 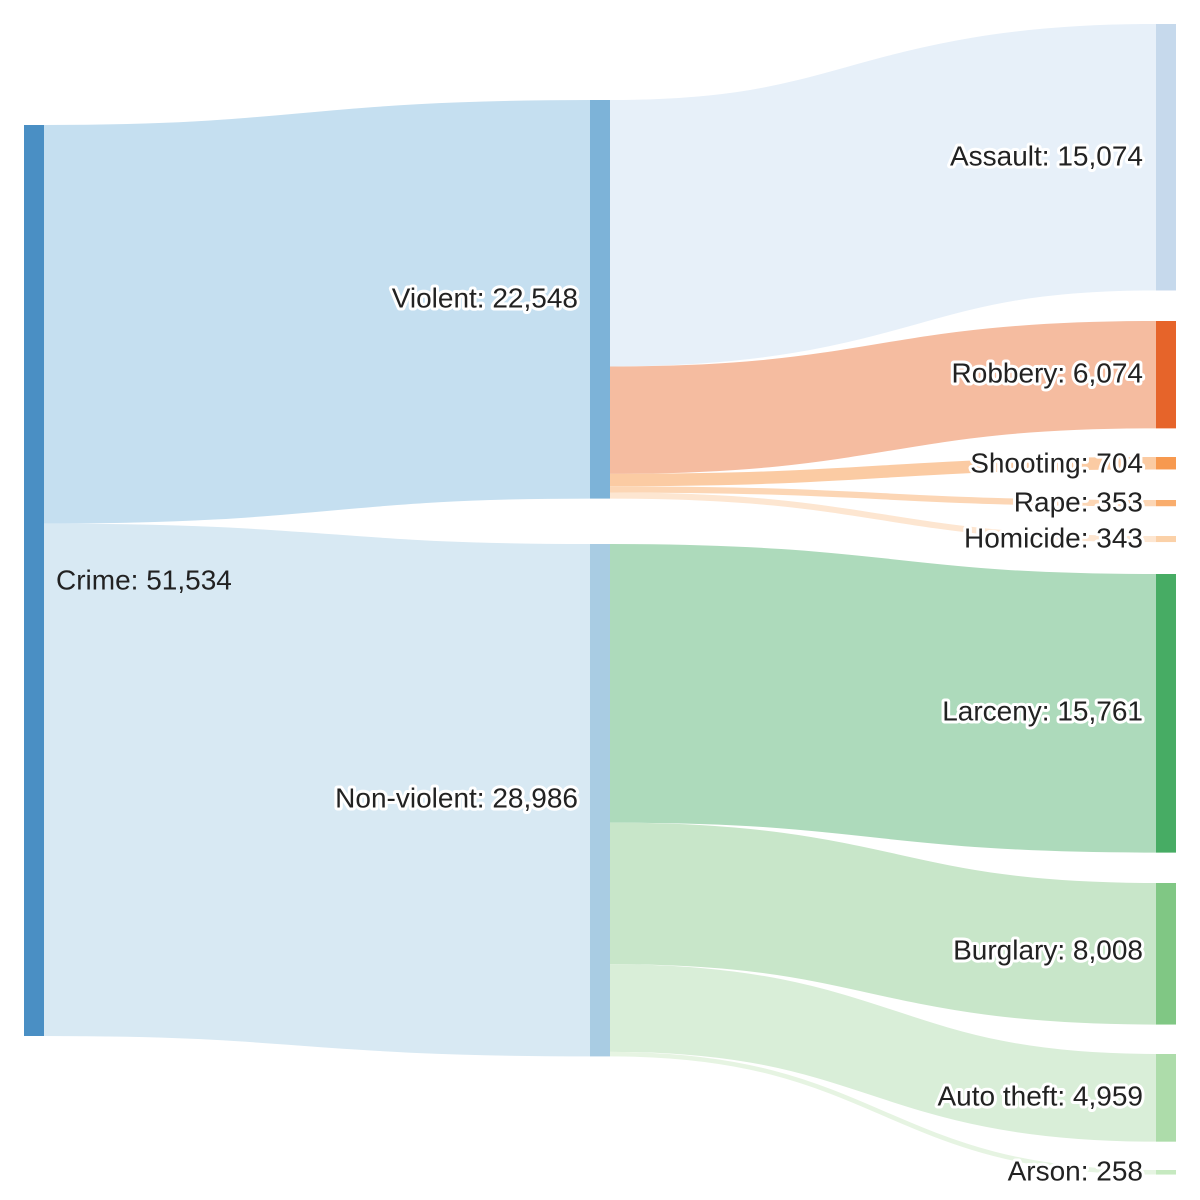 I want to click on label-homicide: Homicide: 343, so click(x=1053, y=537).